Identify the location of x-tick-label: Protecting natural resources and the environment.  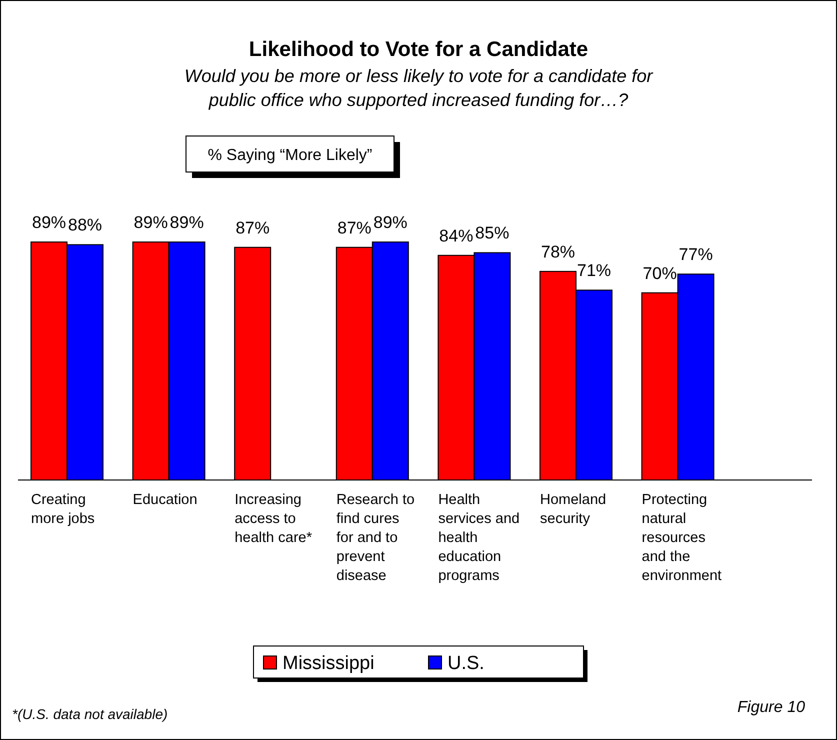
(682, 538).